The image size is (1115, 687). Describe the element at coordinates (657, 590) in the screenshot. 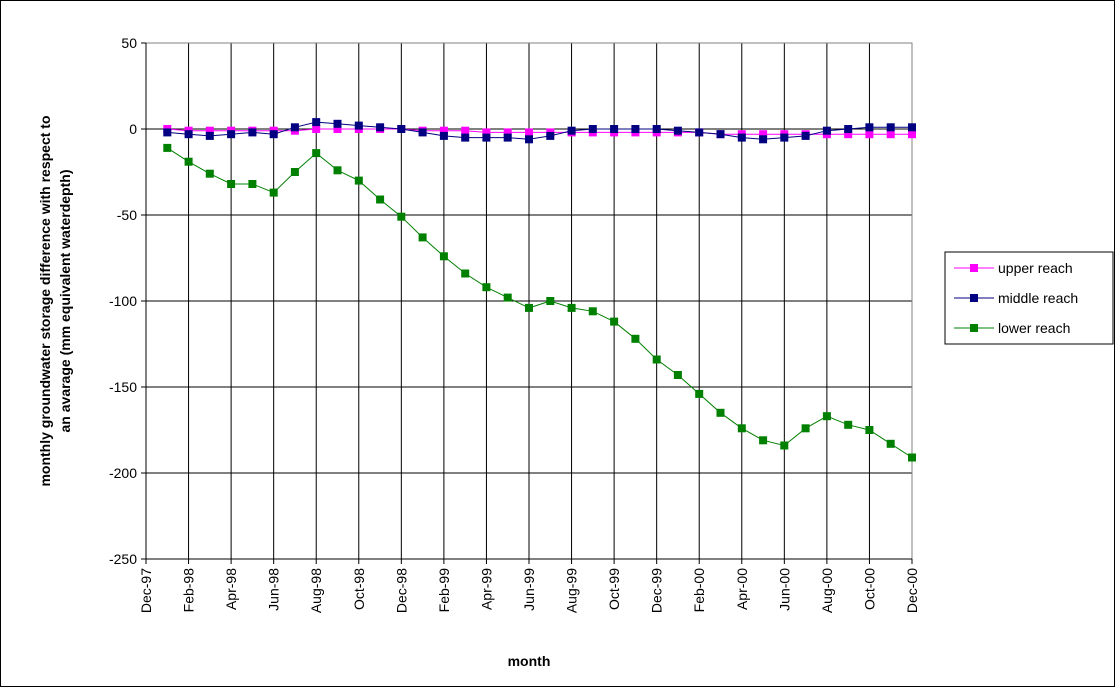

I see `x-tick-label: Dec-99` at that location.